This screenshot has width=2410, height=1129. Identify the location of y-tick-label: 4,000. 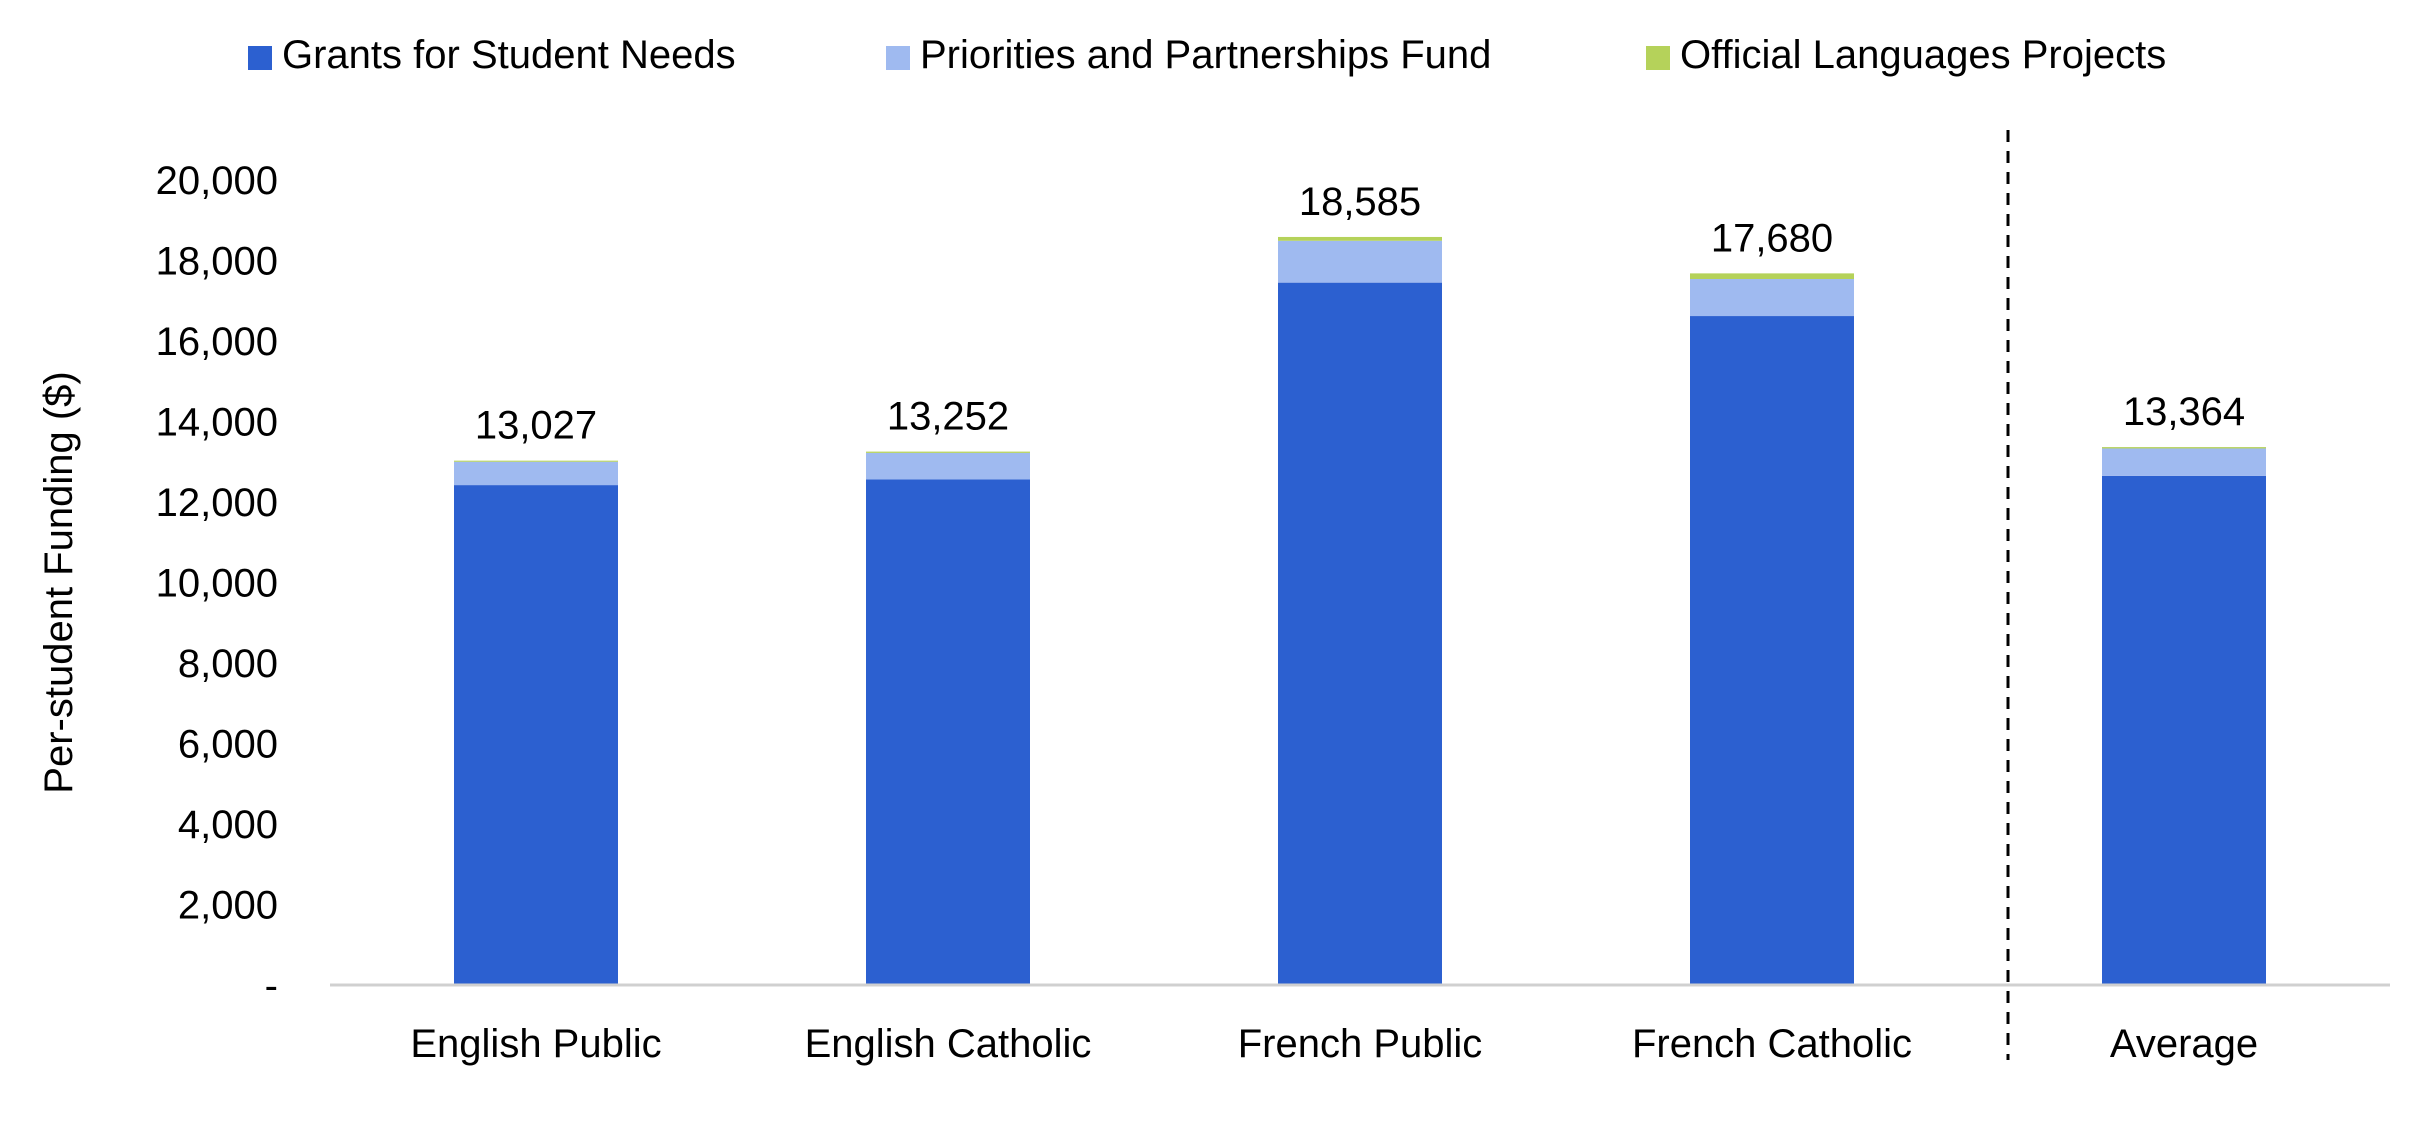
(228, 825).